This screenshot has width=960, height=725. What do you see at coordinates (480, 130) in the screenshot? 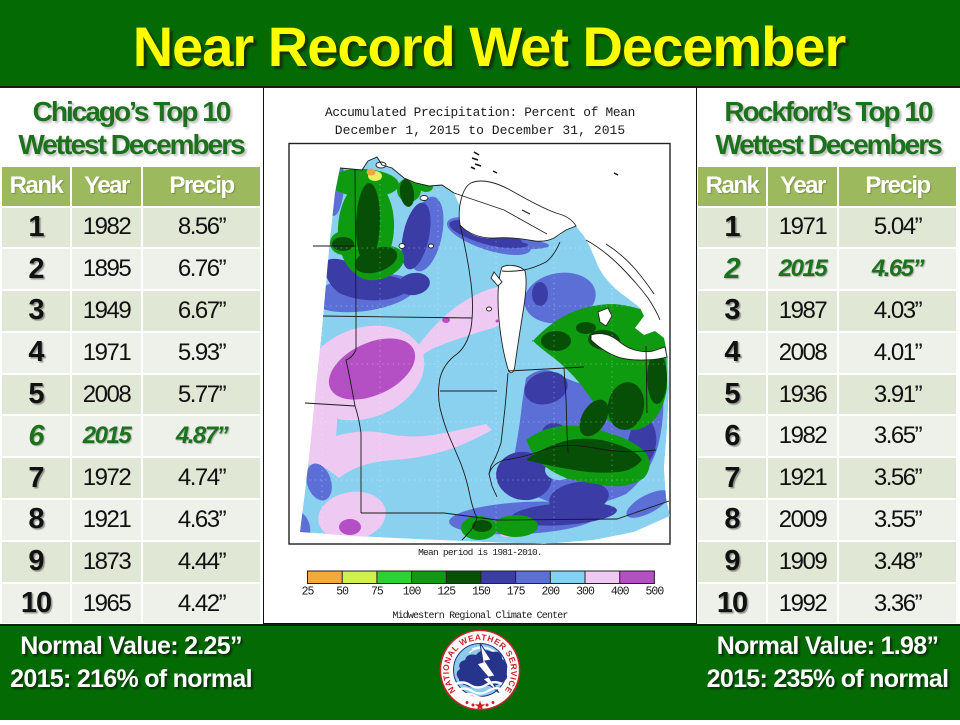
I see `svg-text:December 1, 2015 to December 3: December 1, 2015 to December 31, 2015` at bounding box center [480, 130].